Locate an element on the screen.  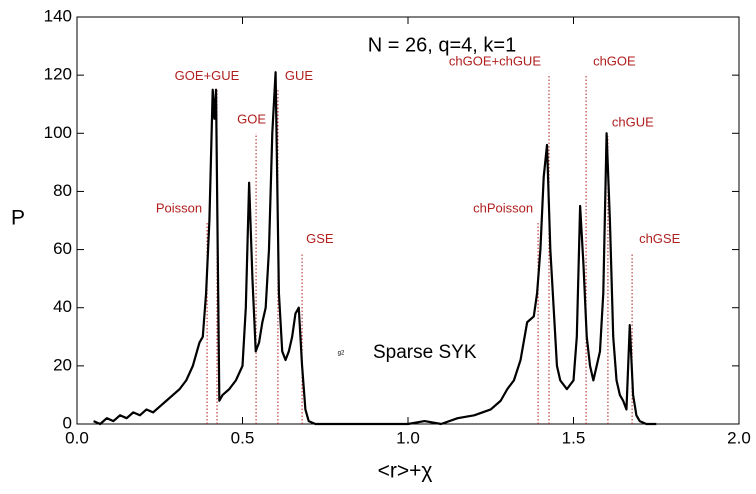
reference-label: GOE is located at coordinates (251, 119).